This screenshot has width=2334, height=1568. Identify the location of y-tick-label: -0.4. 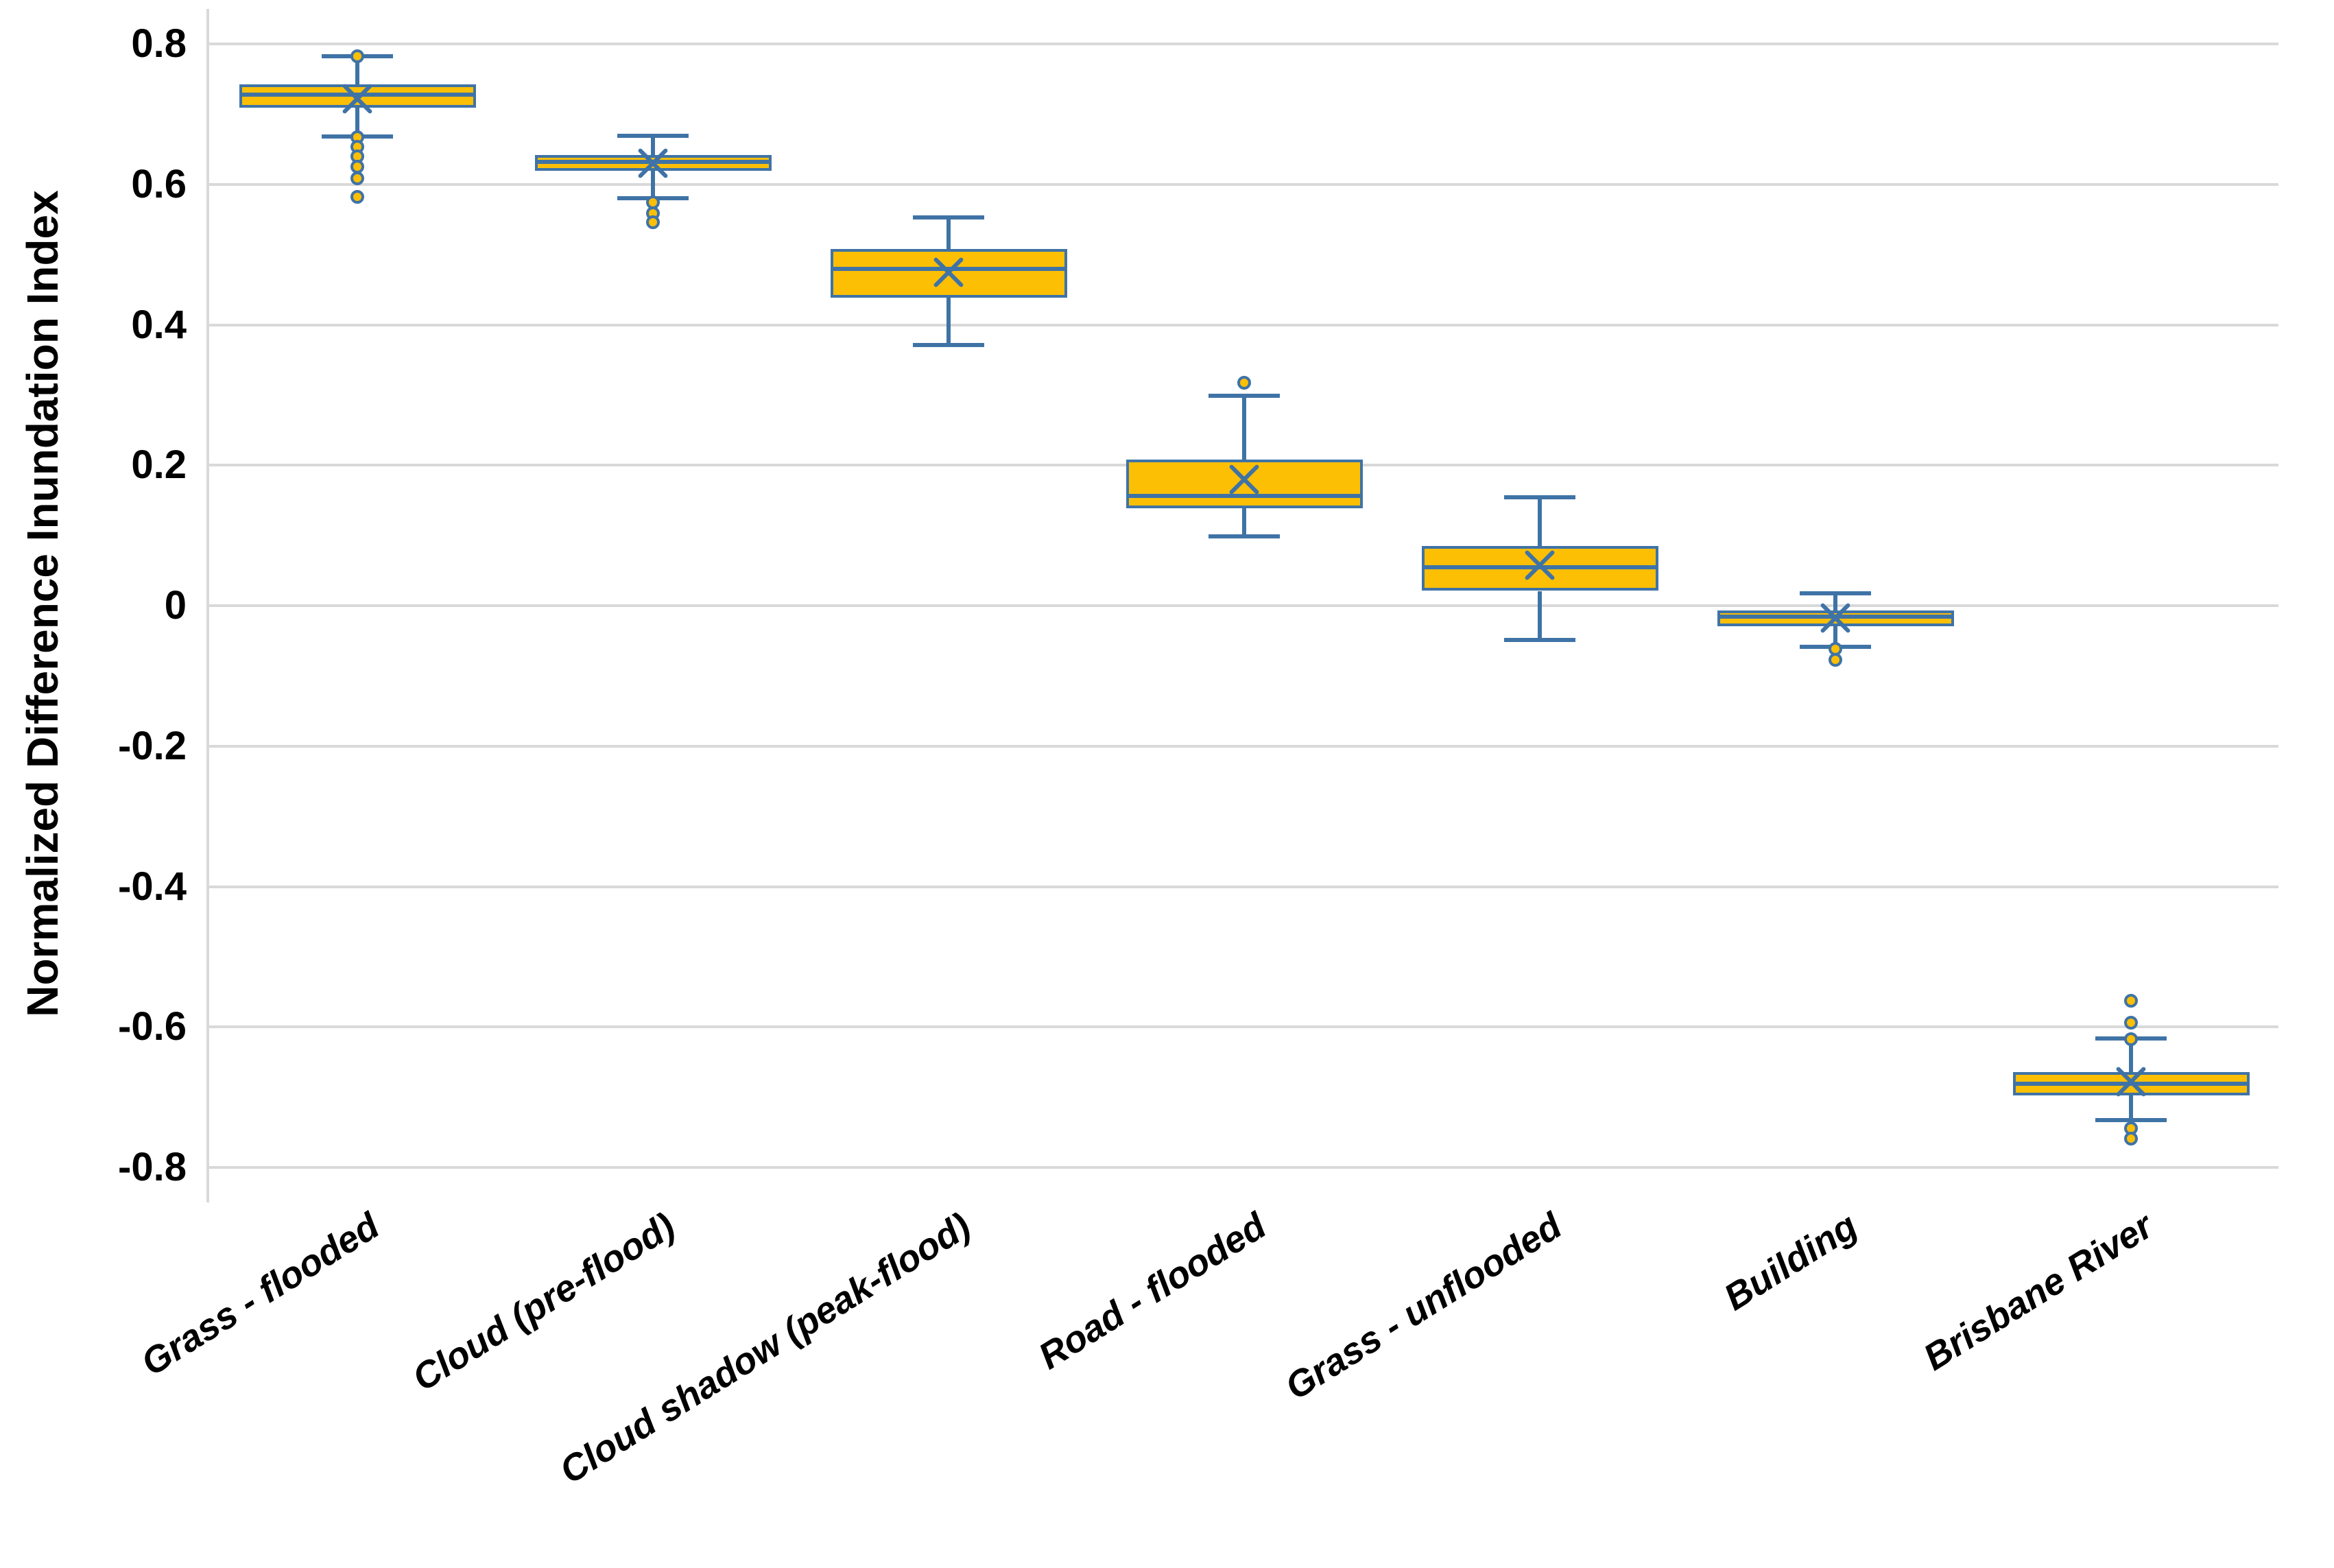
(152, 887).